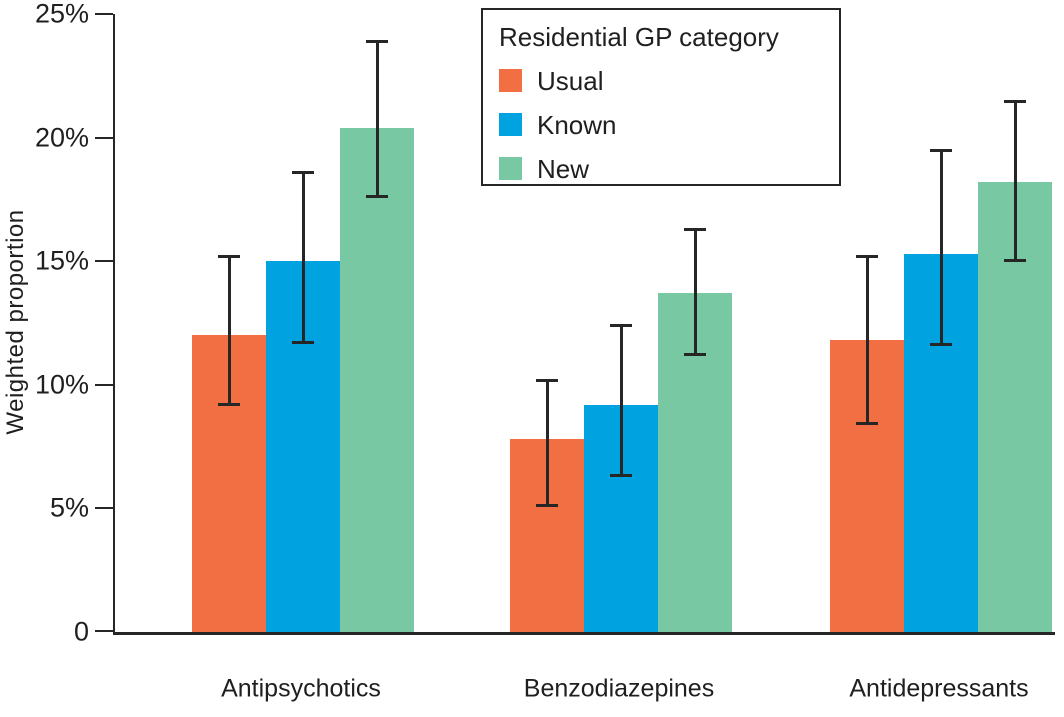 This screenshot has width=1064, height=717. I want to click on category-label-antidepressants: Antidepressants, so click(939, 688).